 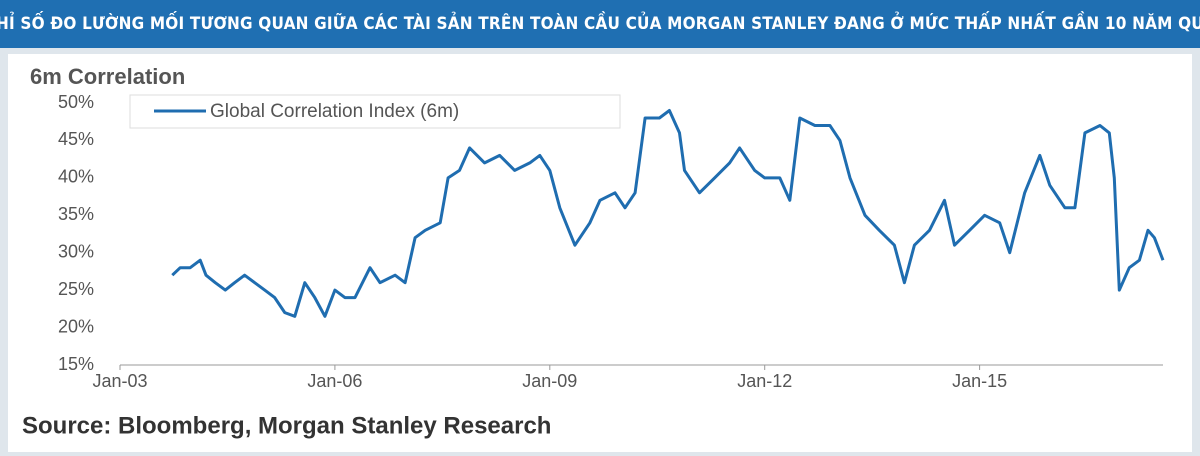 What do you see at coordinates (764, 381) in the screenshot?
I see `x-tick-label: Jan-12` at bounding box center [764, 381].